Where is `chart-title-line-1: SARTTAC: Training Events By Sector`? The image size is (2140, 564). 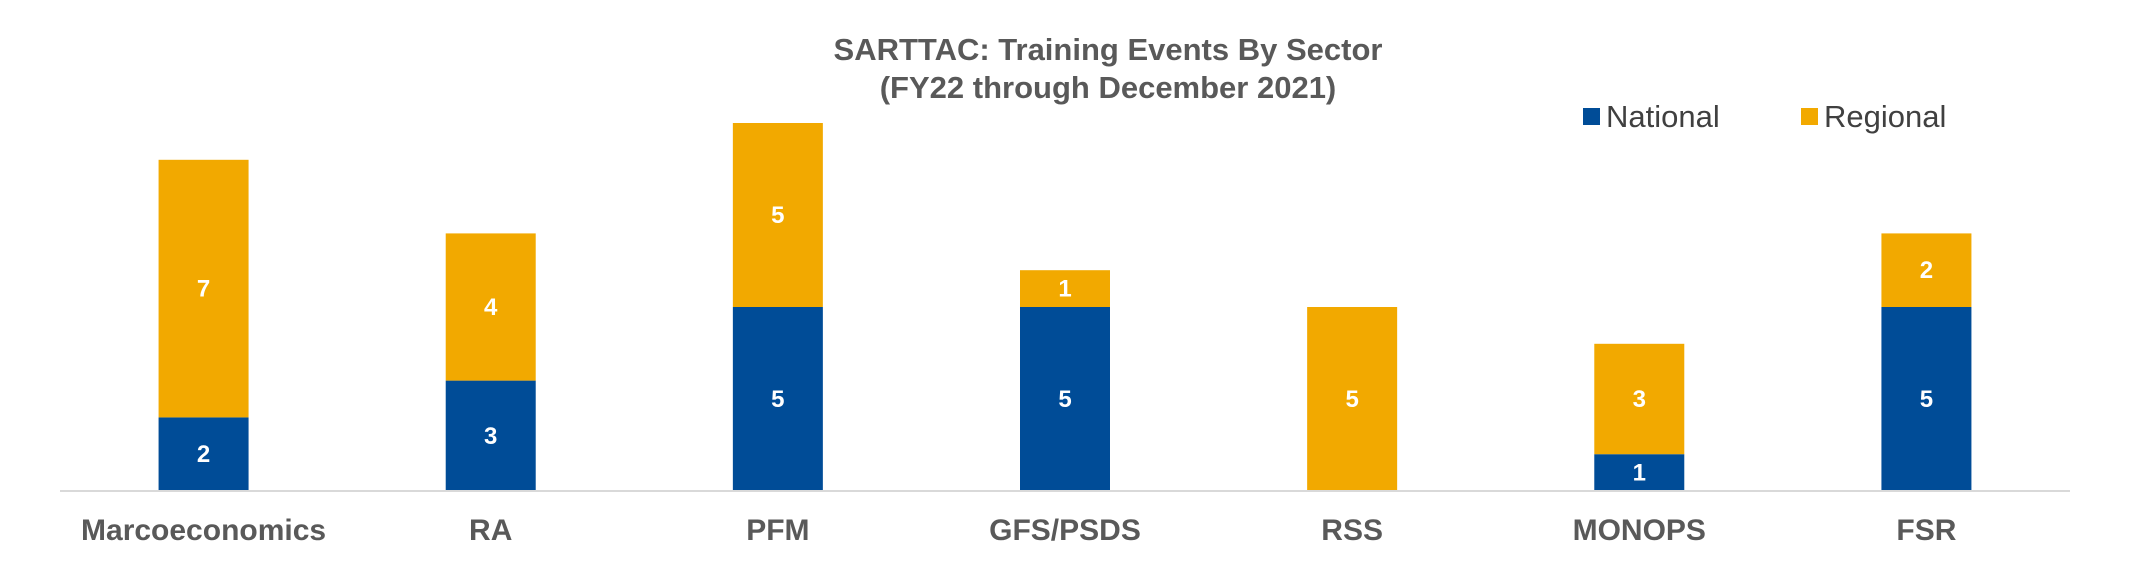 chart-title-line-1: SARTTAC: Training Events By Sector is located at coordinates (1108, 49).